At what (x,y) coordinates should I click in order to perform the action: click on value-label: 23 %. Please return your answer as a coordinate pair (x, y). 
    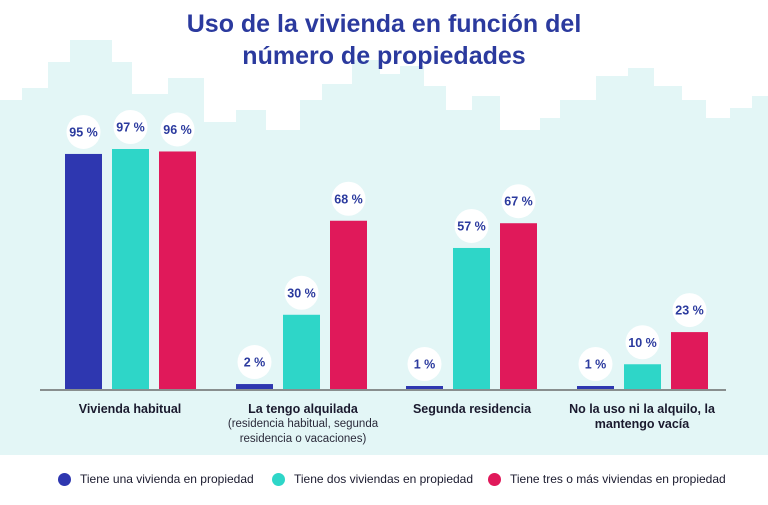
    Looking at the image, I should click on (689, 311).